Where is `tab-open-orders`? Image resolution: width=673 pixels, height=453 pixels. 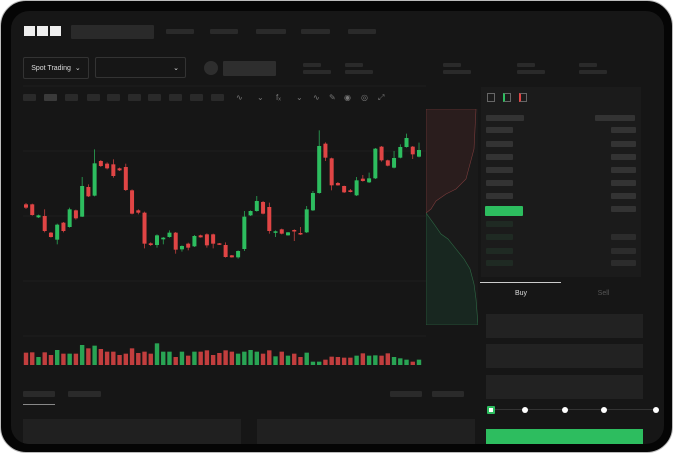
tab-open-orders is located at coordinates (39, 394).